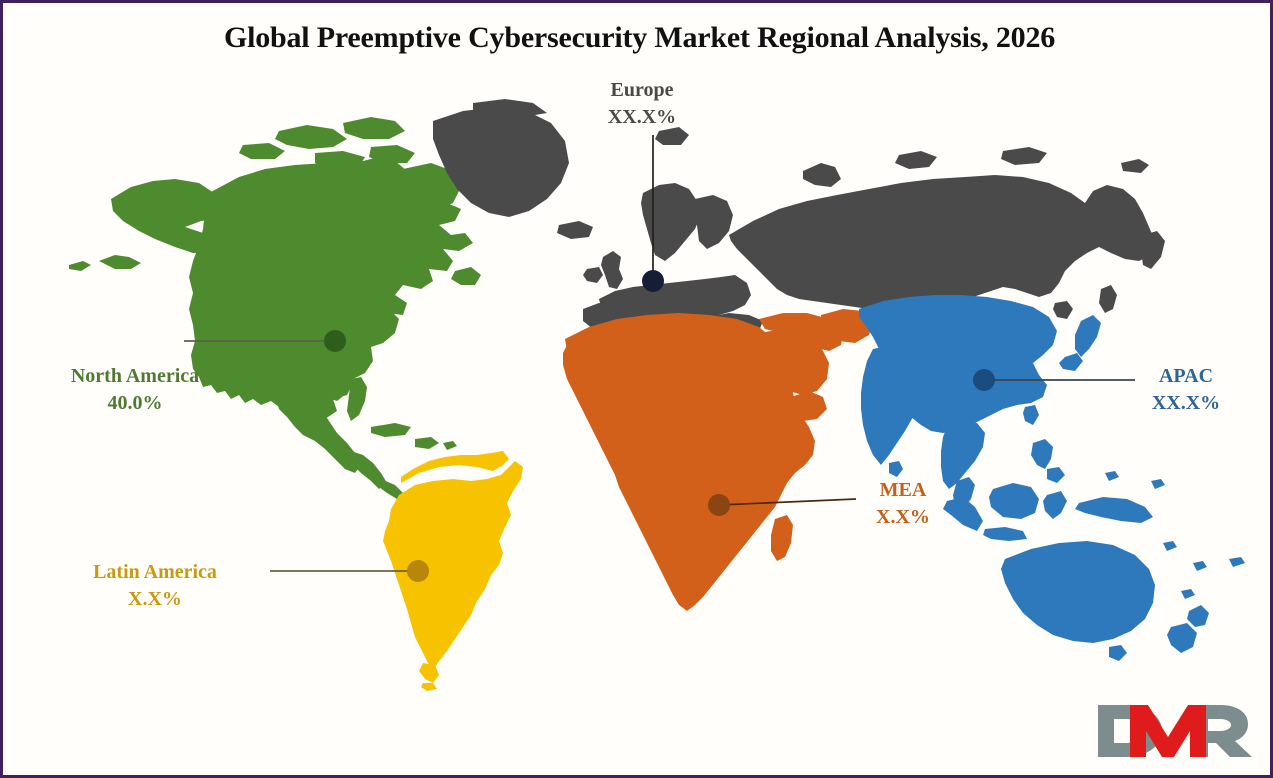 Image resolution: width=1273 pixels, height=778 pixels. Describe the element at coordinates (450, 445) in the screenshot. I see `landmass-puerto-rico` at that location.